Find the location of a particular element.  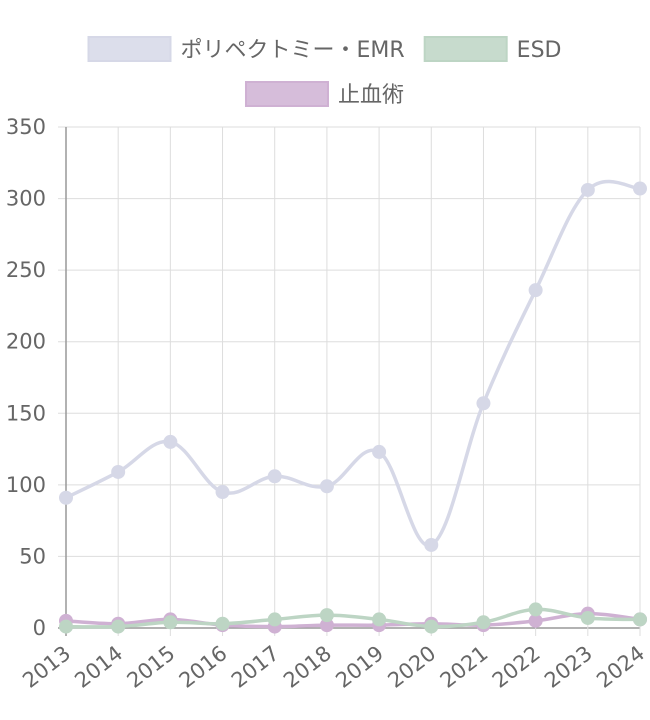

x-tick-label: 2020 is located at coordinates (411, 667).